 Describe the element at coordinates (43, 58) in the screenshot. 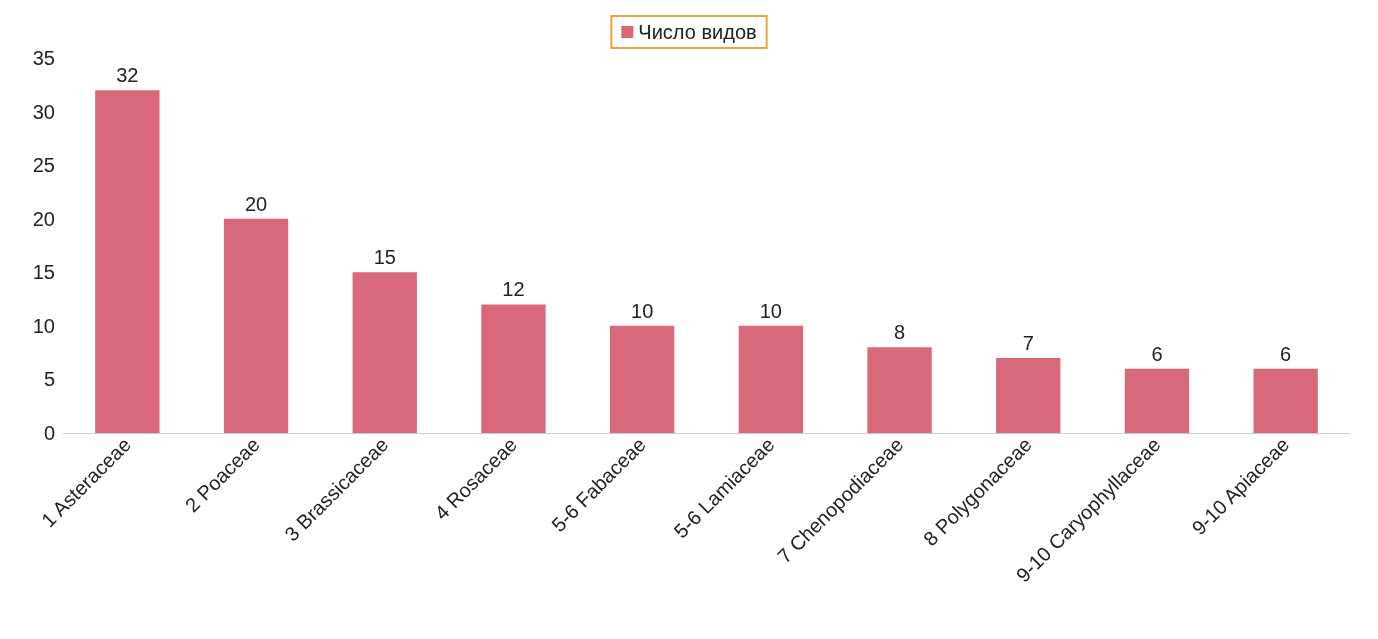

I see `y-tick-label: 35` at that location.